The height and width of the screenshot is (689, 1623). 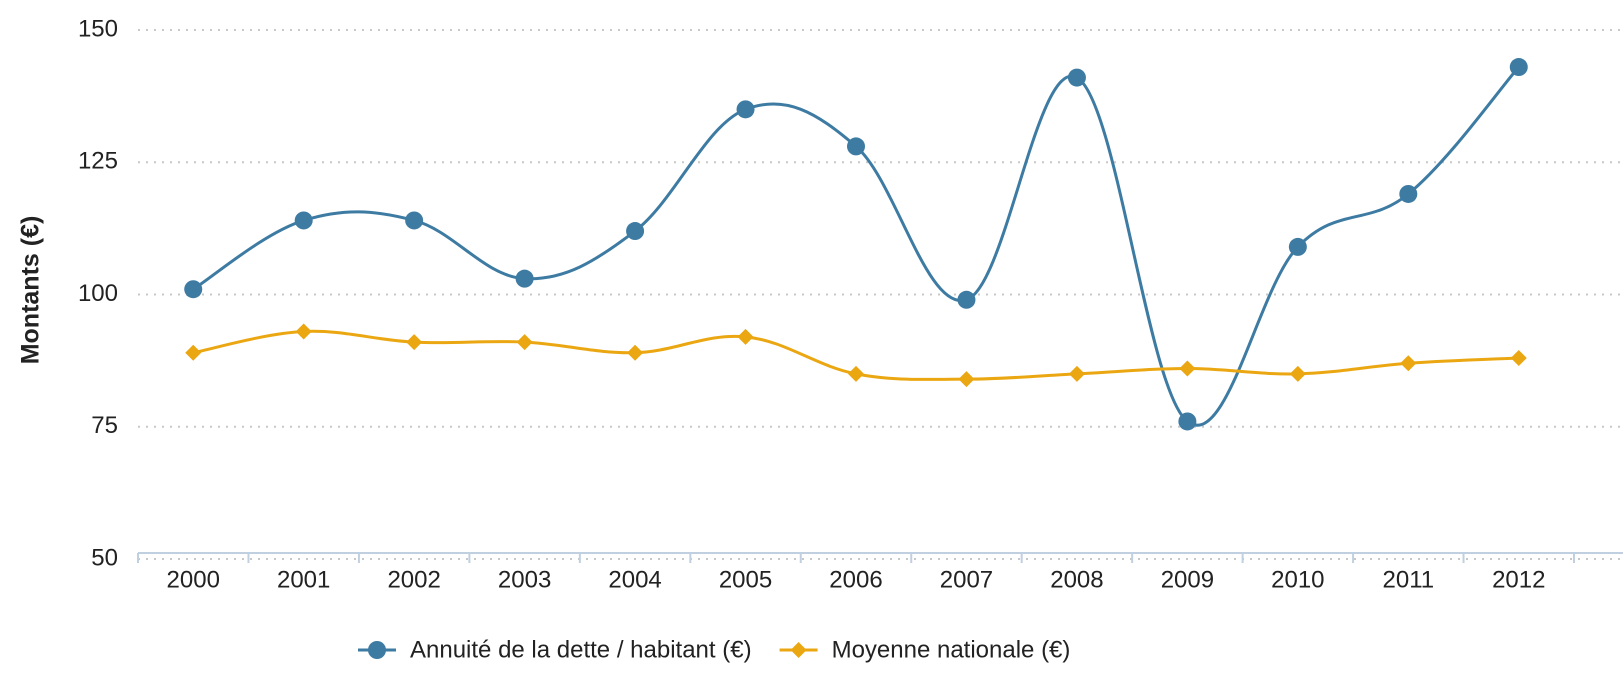 I want to click on y-axis-title: Montants (€), so click(x=31, y=290).